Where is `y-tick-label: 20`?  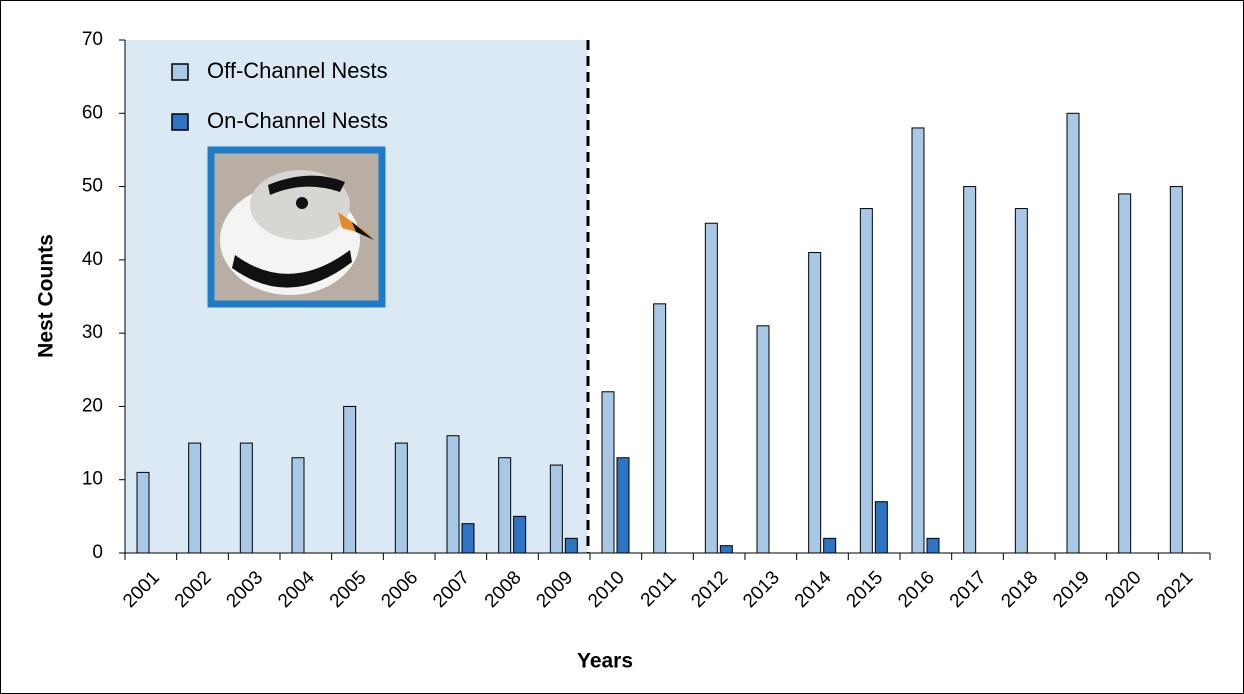 y-tick-label: 20 is located at coordinates (92, 405).